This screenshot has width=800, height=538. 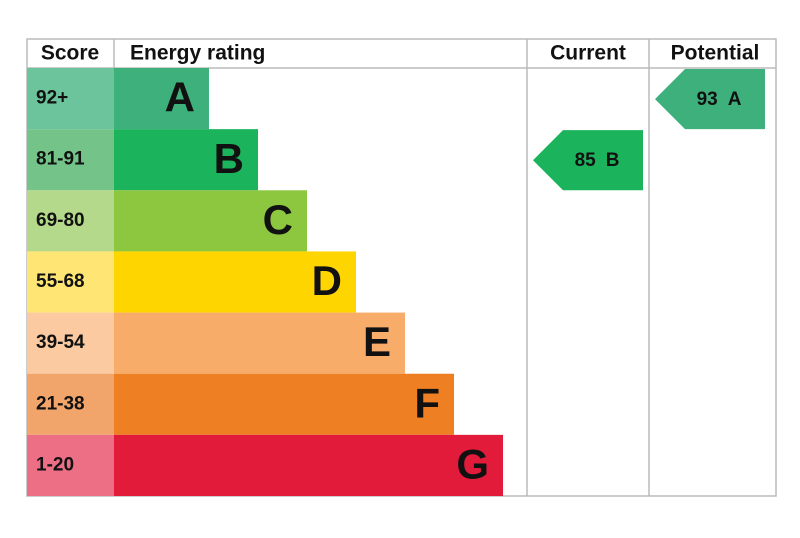 What do you see at coordinates (597, 160) in the screenshot?
I see `arrow-label: 85 B` at bounding box center [597, 160].